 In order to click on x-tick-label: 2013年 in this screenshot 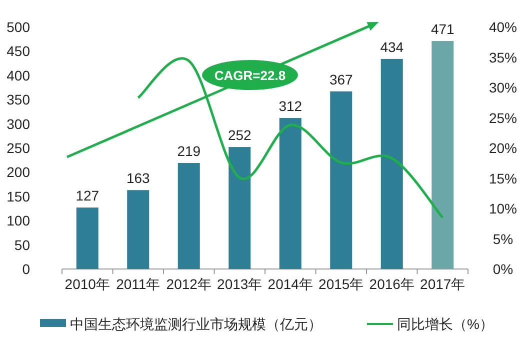, I will do `click(239, 284)`.